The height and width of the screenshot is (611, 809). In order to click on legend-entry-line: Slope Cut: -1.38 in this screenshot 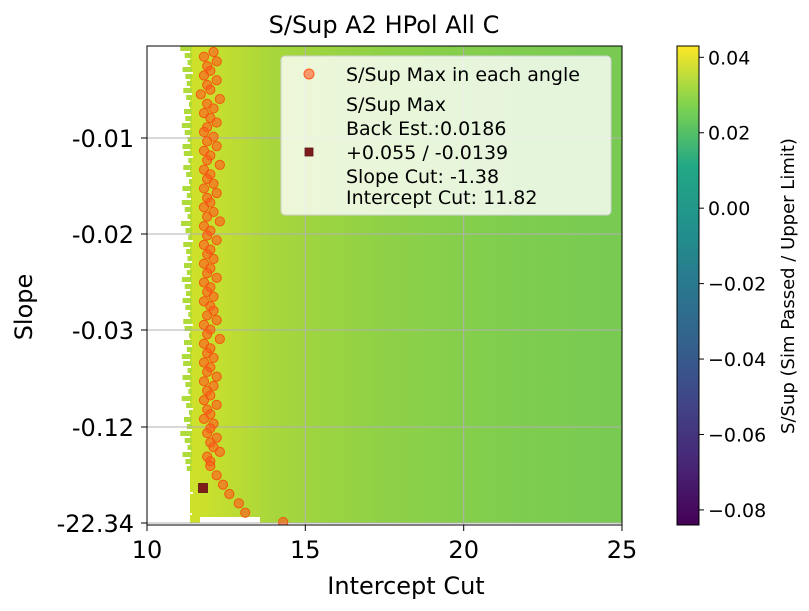, I will do `click(422, 177)`.